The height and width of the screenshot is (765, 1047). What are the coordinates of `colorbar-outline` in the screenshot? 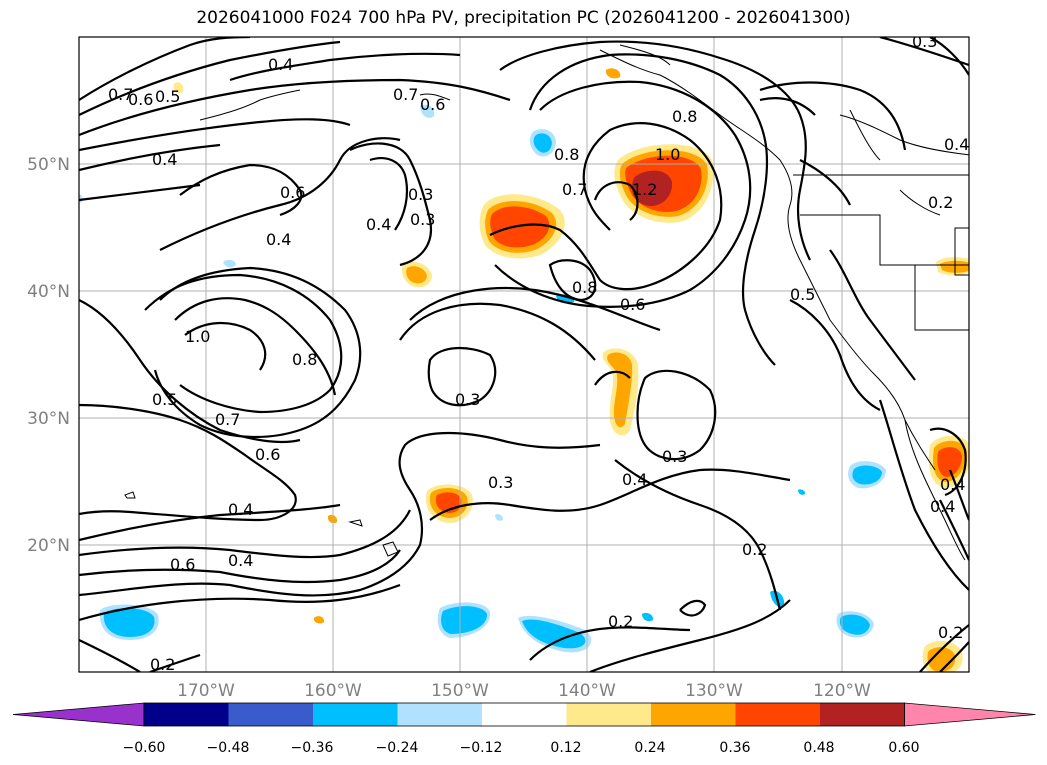 It's located at (524, 714).